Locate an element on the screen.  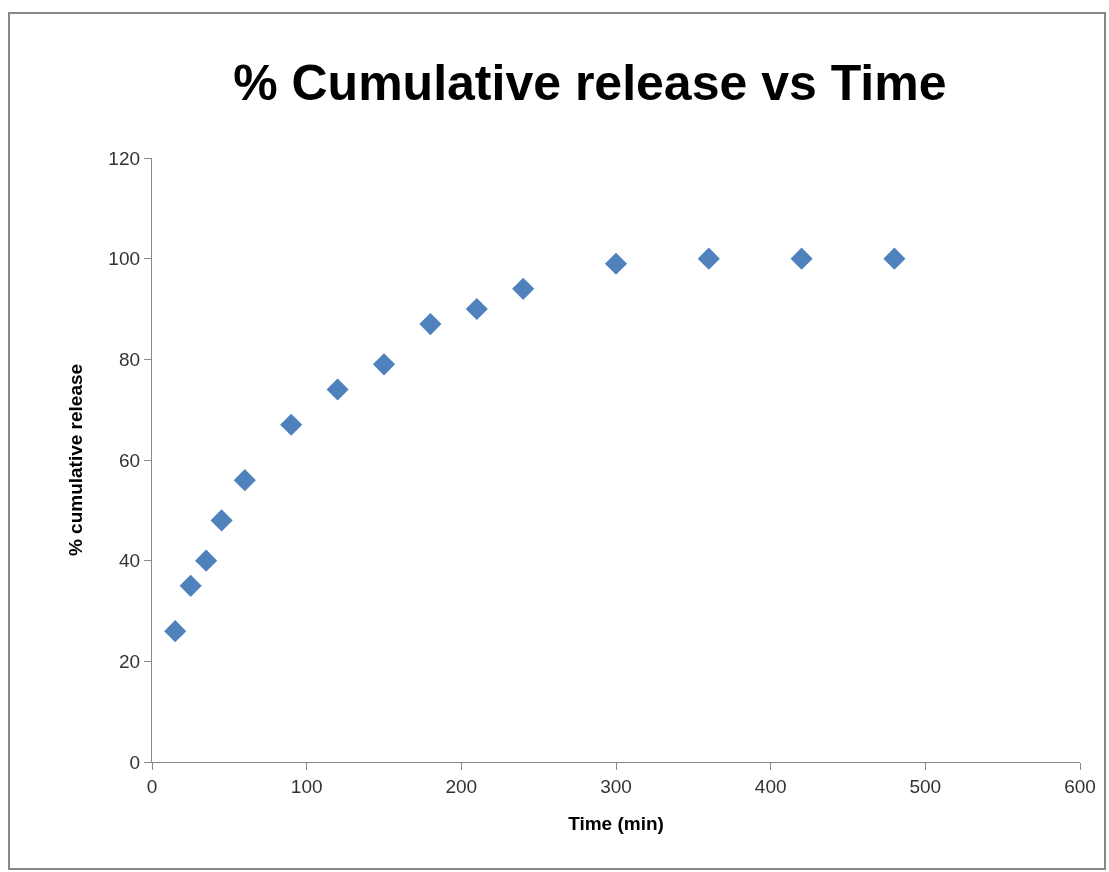
chart-title: % Cumulative release vs Time is located at coordinates (590, 82).